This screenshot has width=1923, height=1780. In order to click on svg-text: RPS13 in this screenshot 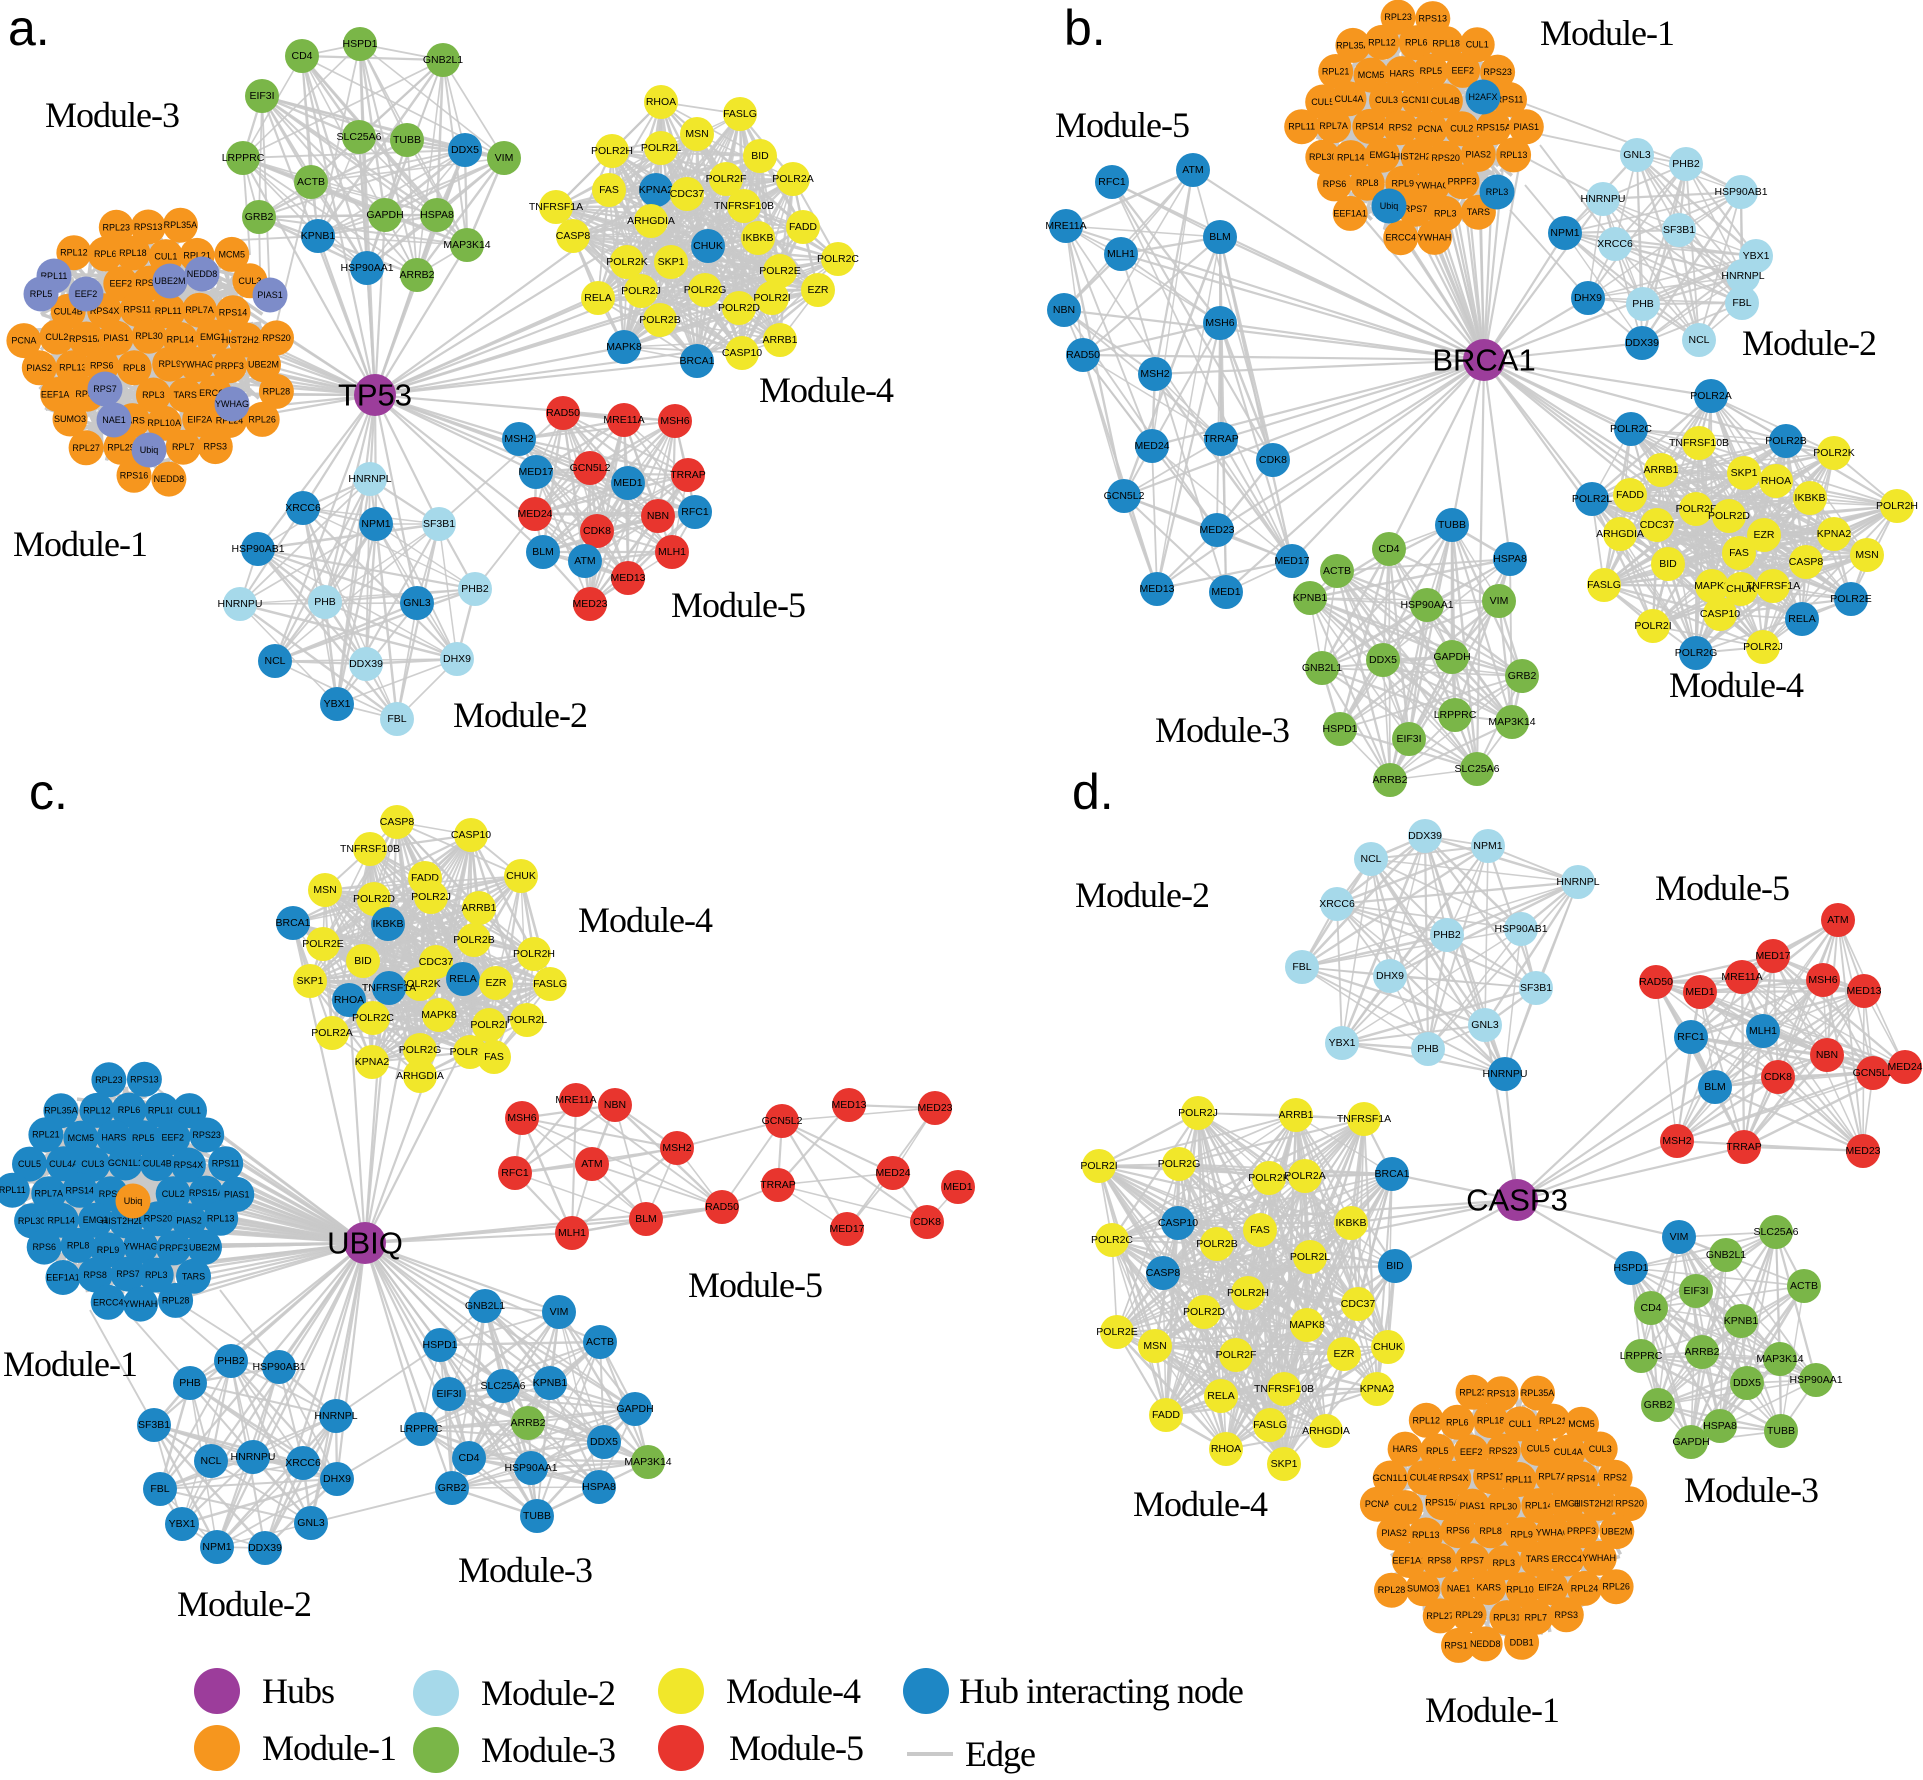, I will do `click(148, 227)`.